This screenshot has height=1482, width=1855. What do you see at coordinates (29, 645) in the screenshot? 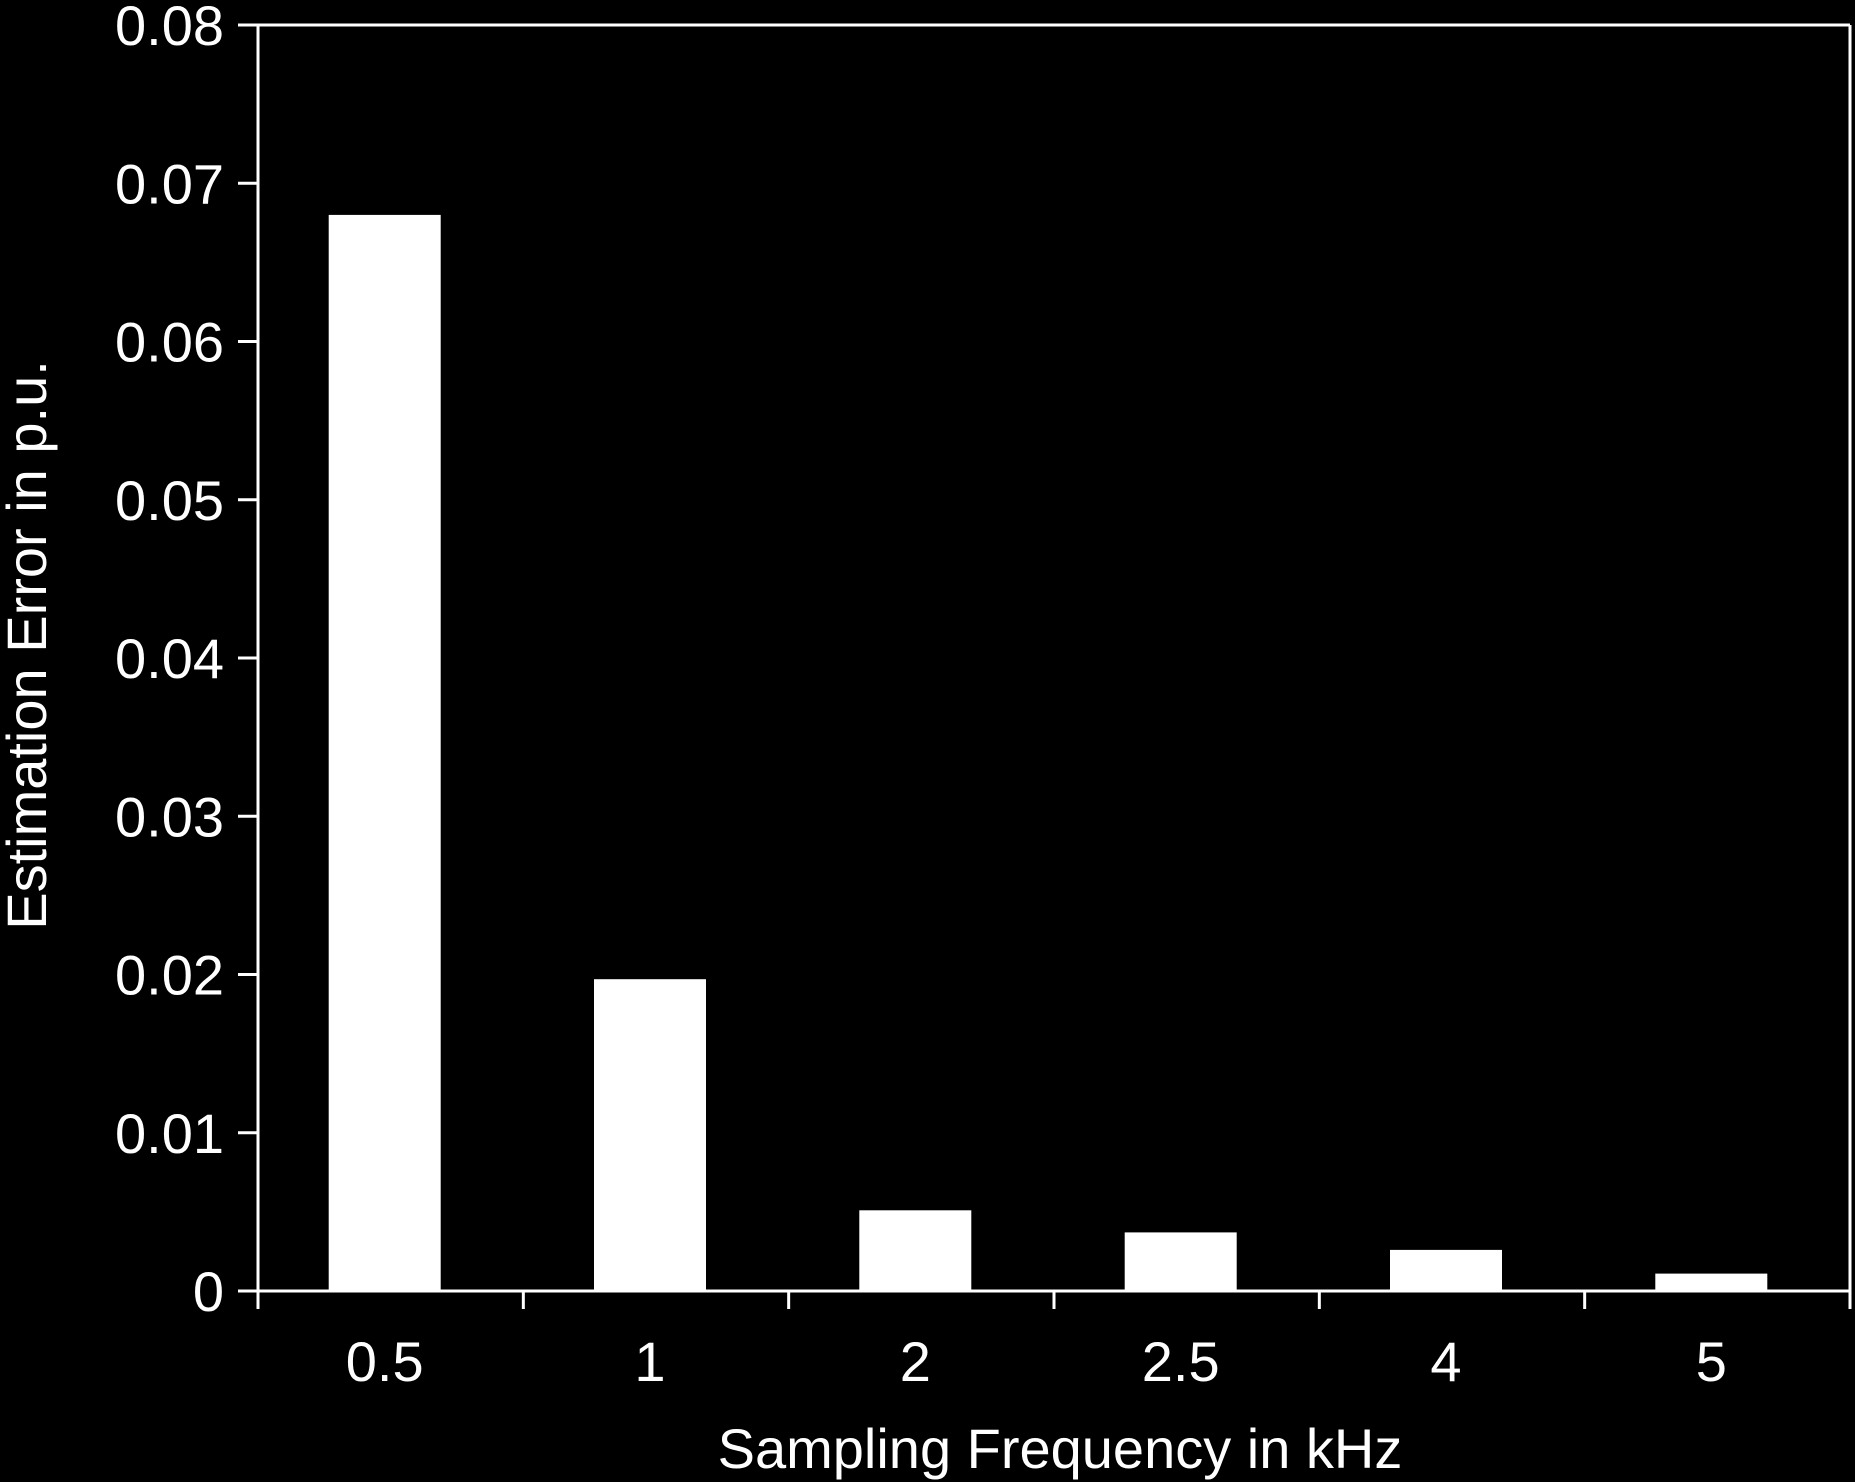
I see `y-axis-label: Estimation Error in p.u.` at bounding box center [29, 645].